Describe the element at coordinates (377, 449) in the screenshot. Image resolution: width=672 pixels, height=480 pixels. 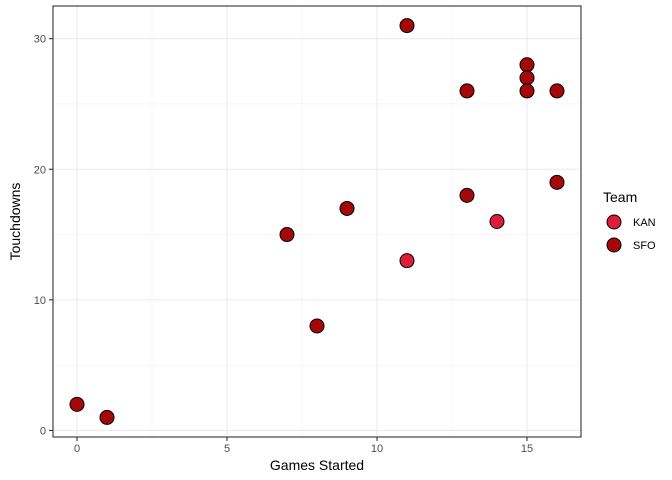
I see `x-tick-label: 10` at that location.